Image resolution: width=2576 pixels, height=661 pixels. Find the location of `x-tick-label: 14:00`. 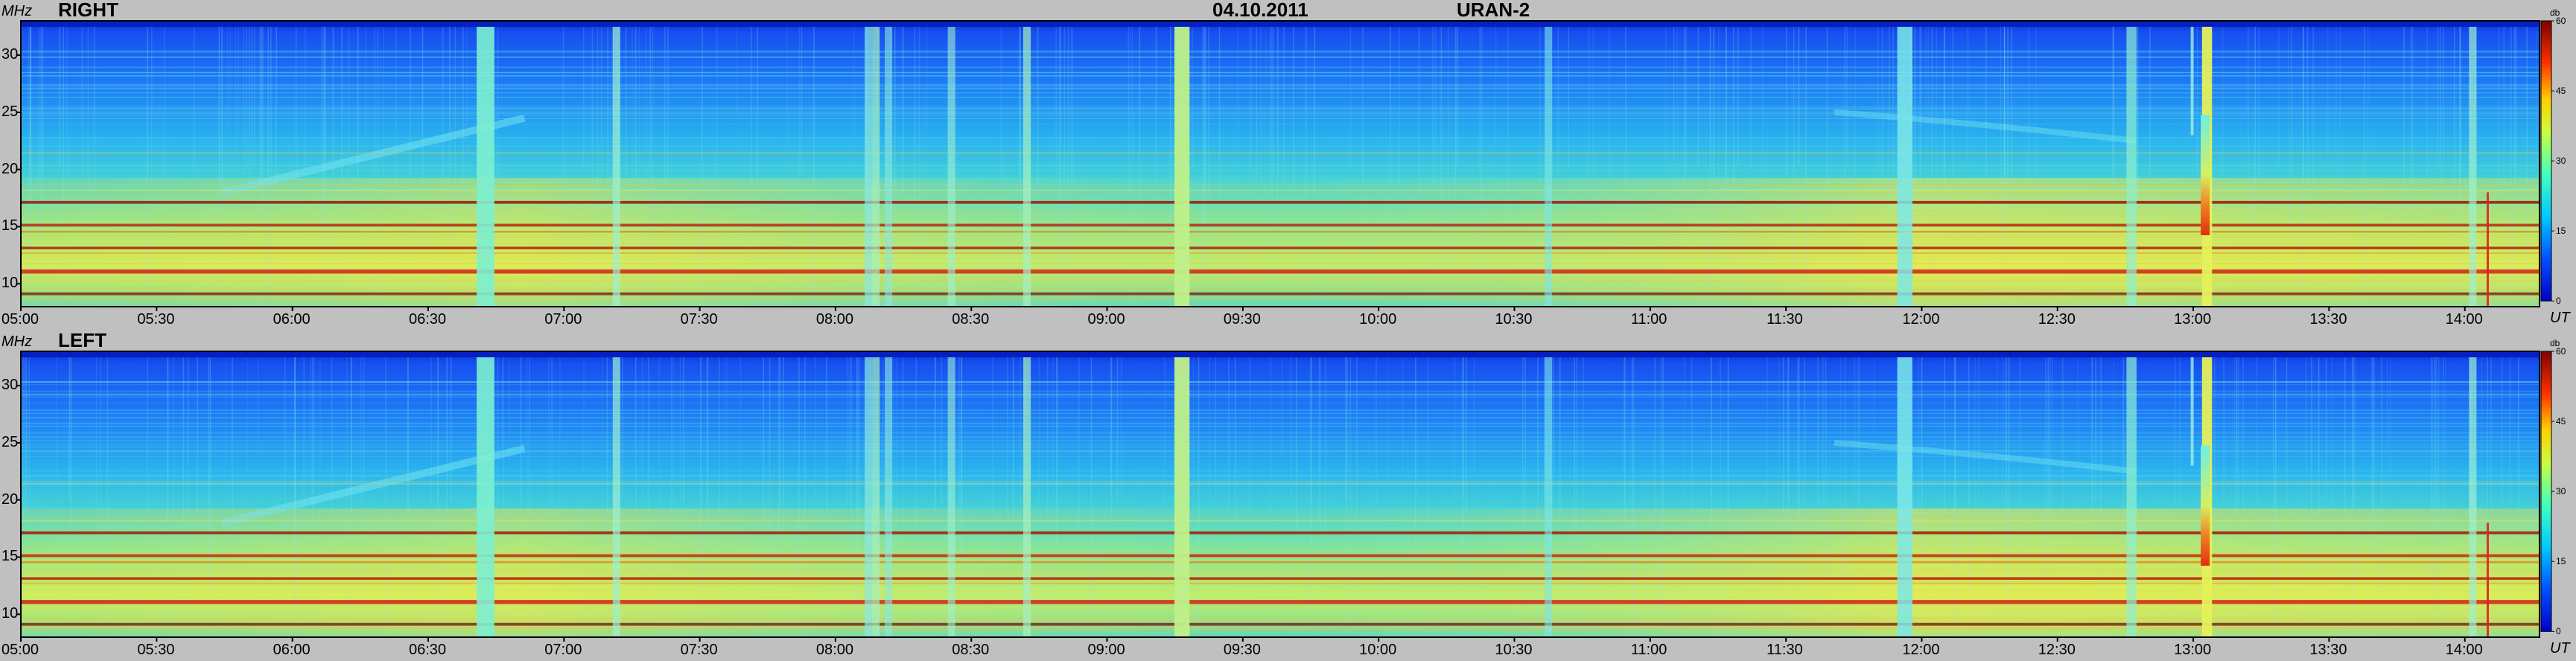

x-tick-label: 14:00 is located at coordinates (2464, 319).